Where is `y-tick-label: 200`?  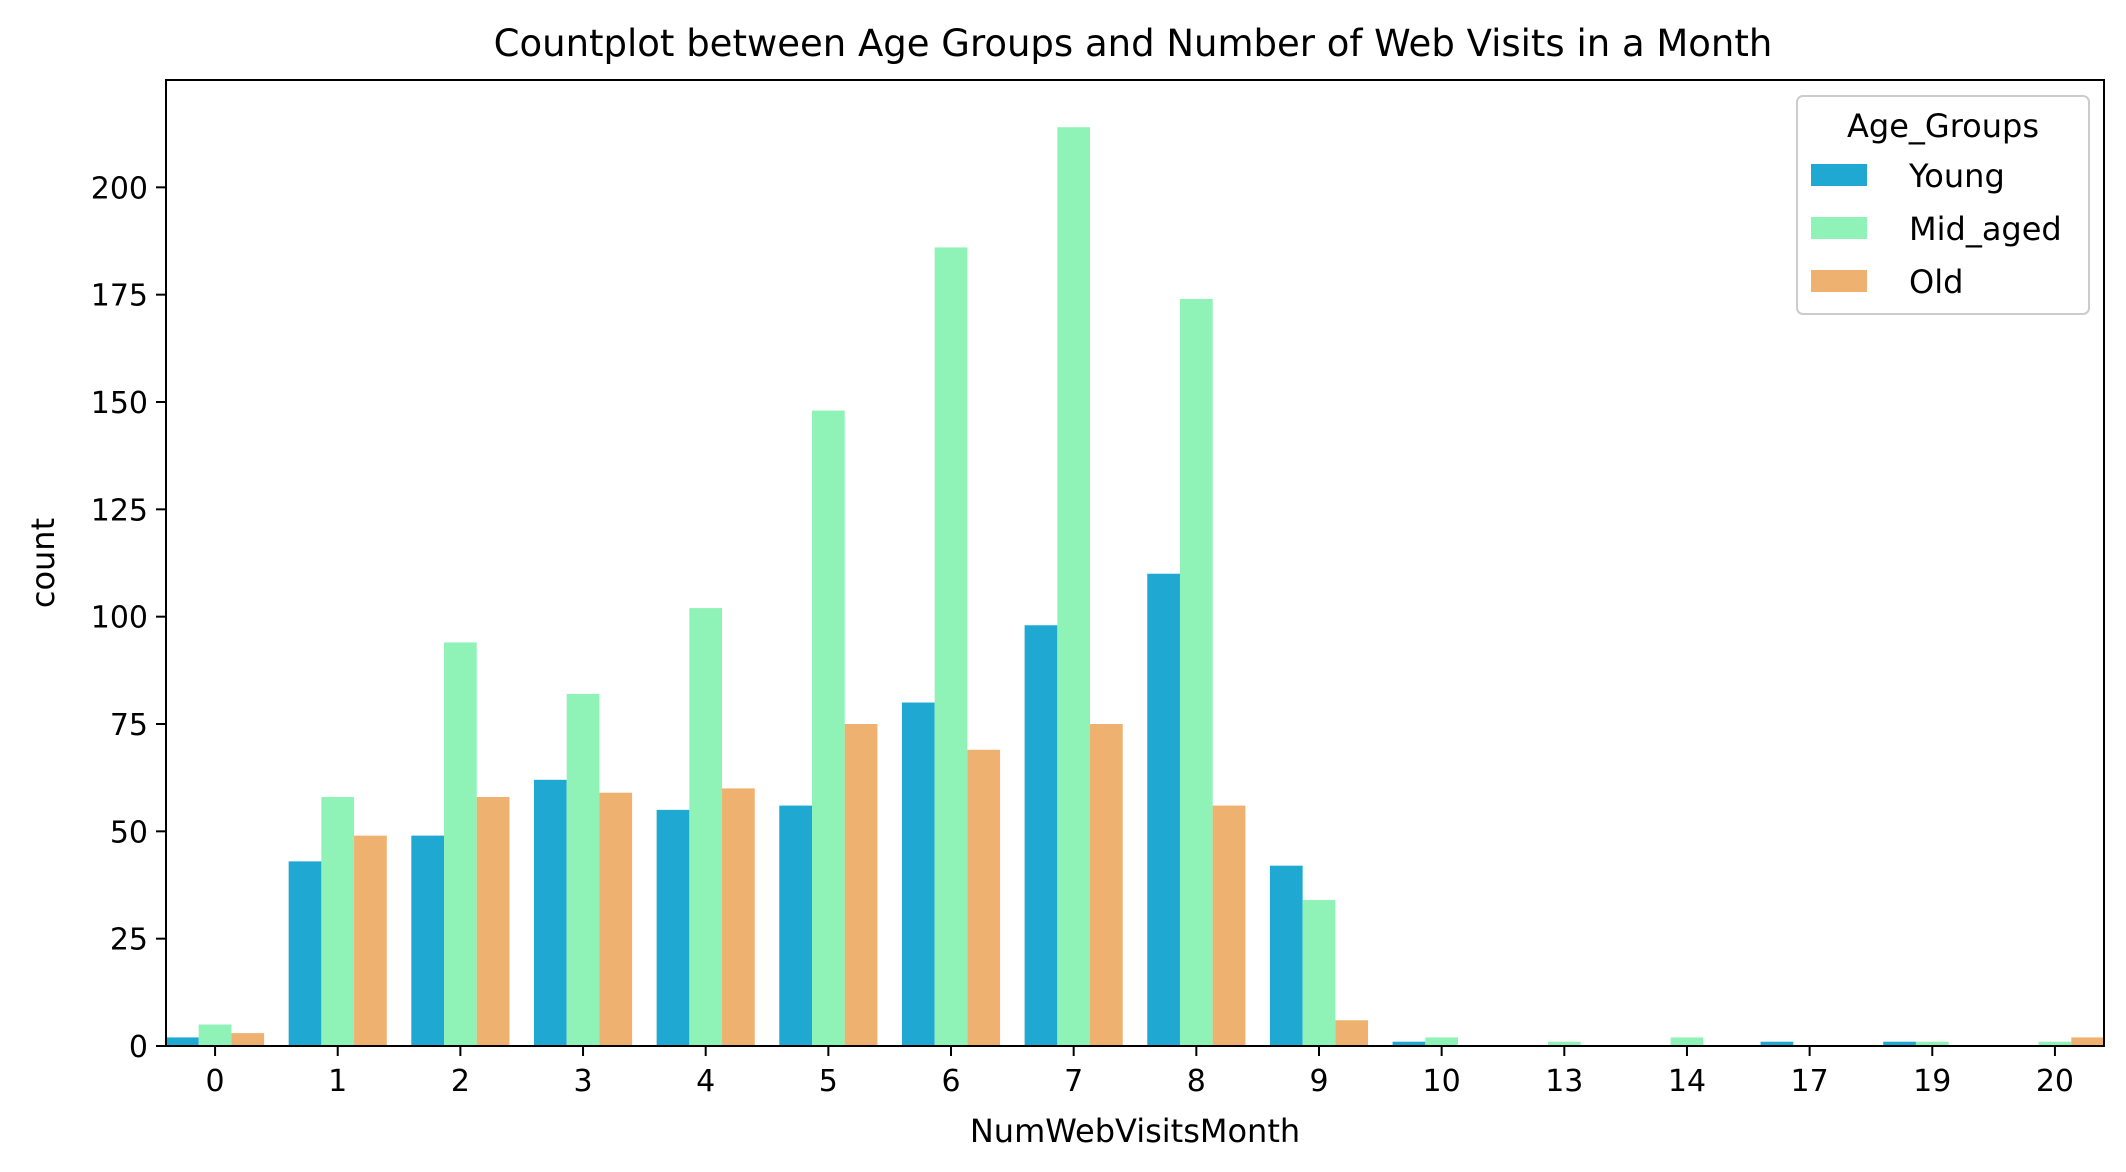
y-tick-label: 200 is located at coordinates (119, 188).